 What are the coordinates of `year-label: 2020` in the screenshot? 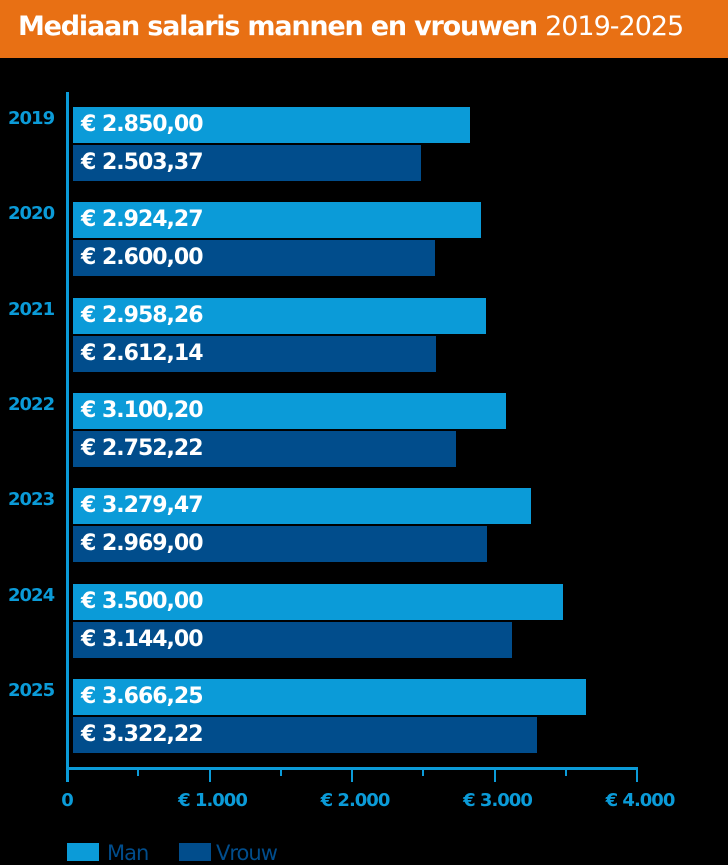 It's located at (31, 214).